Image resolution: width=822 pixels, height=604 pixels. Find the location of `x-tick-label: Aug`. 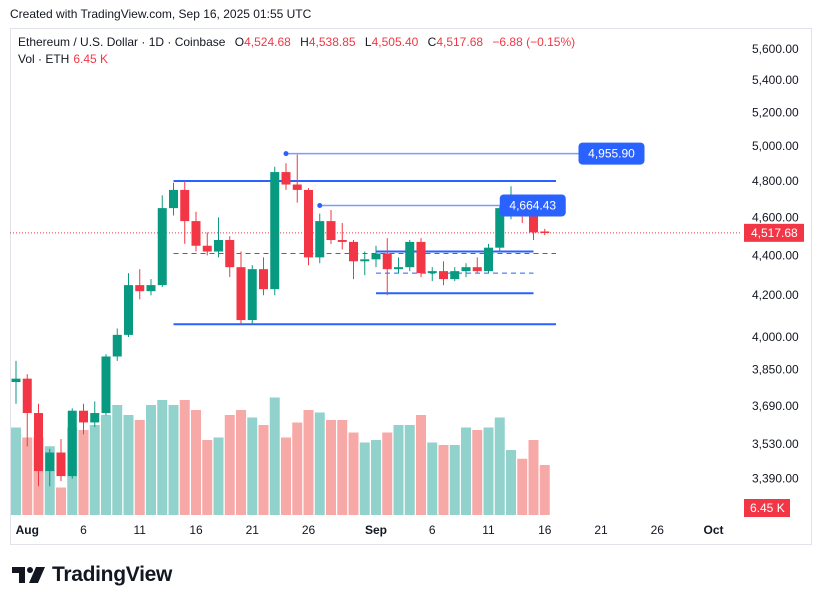

x-tick-label: Aug is located at coordinates (27, 530).